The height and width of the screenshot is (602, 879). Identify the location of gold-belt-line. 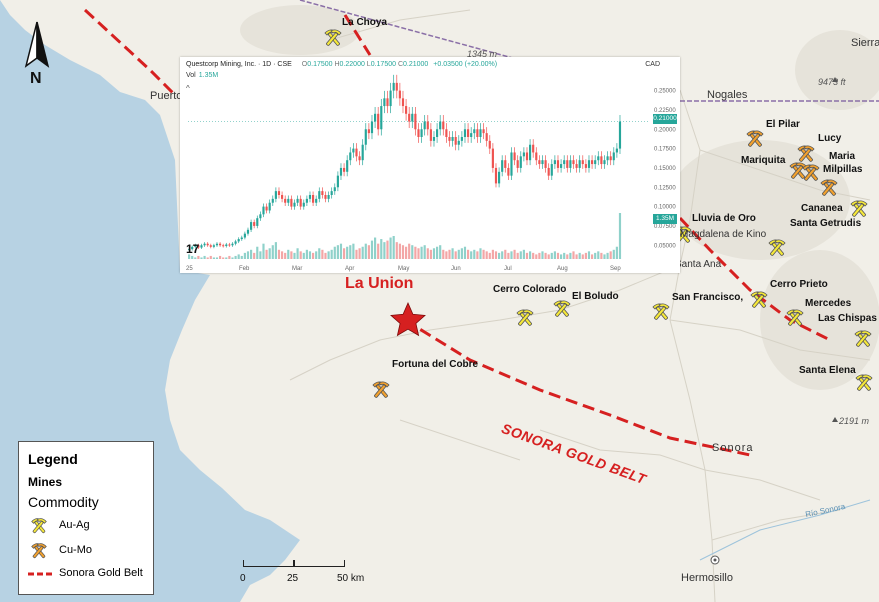
(130, 52).